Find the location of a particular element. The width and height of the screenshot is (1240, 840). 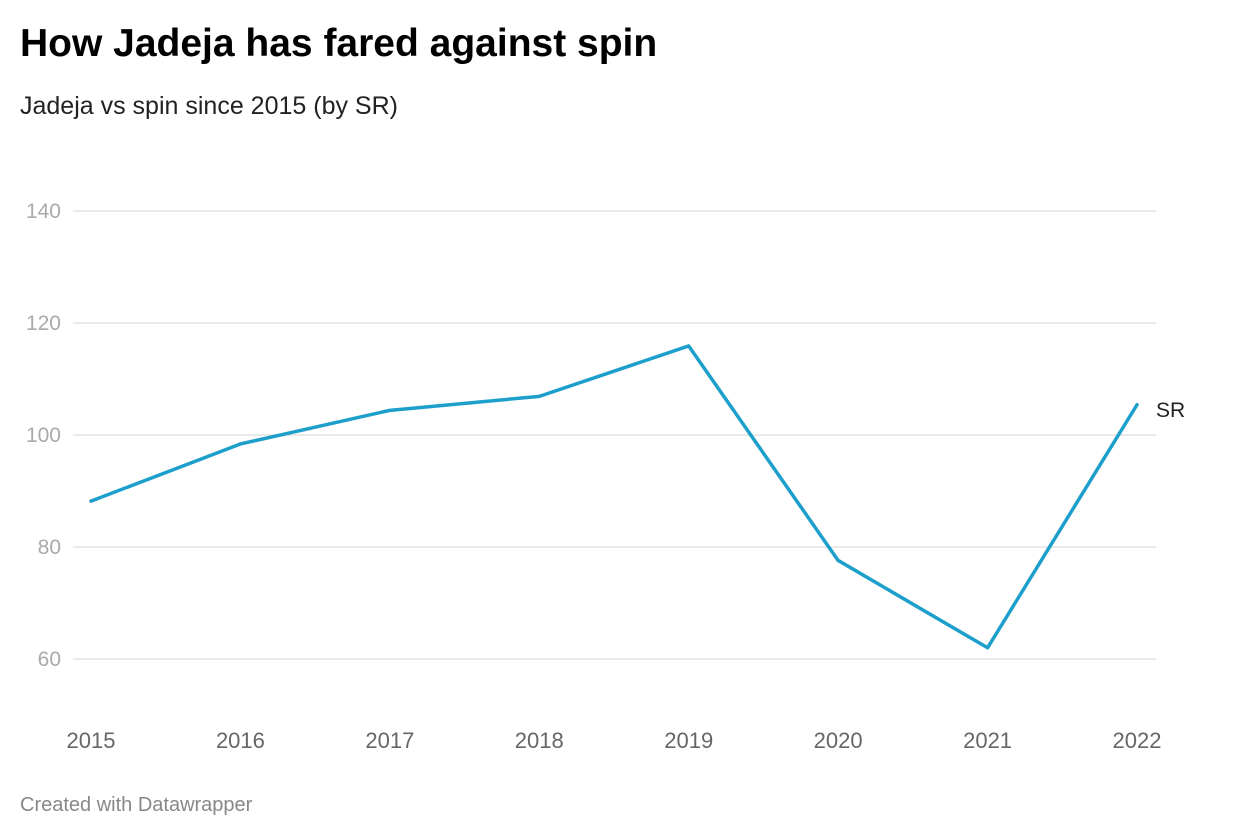

x-tick-label: 2016 is located at coordinates (240, 740).